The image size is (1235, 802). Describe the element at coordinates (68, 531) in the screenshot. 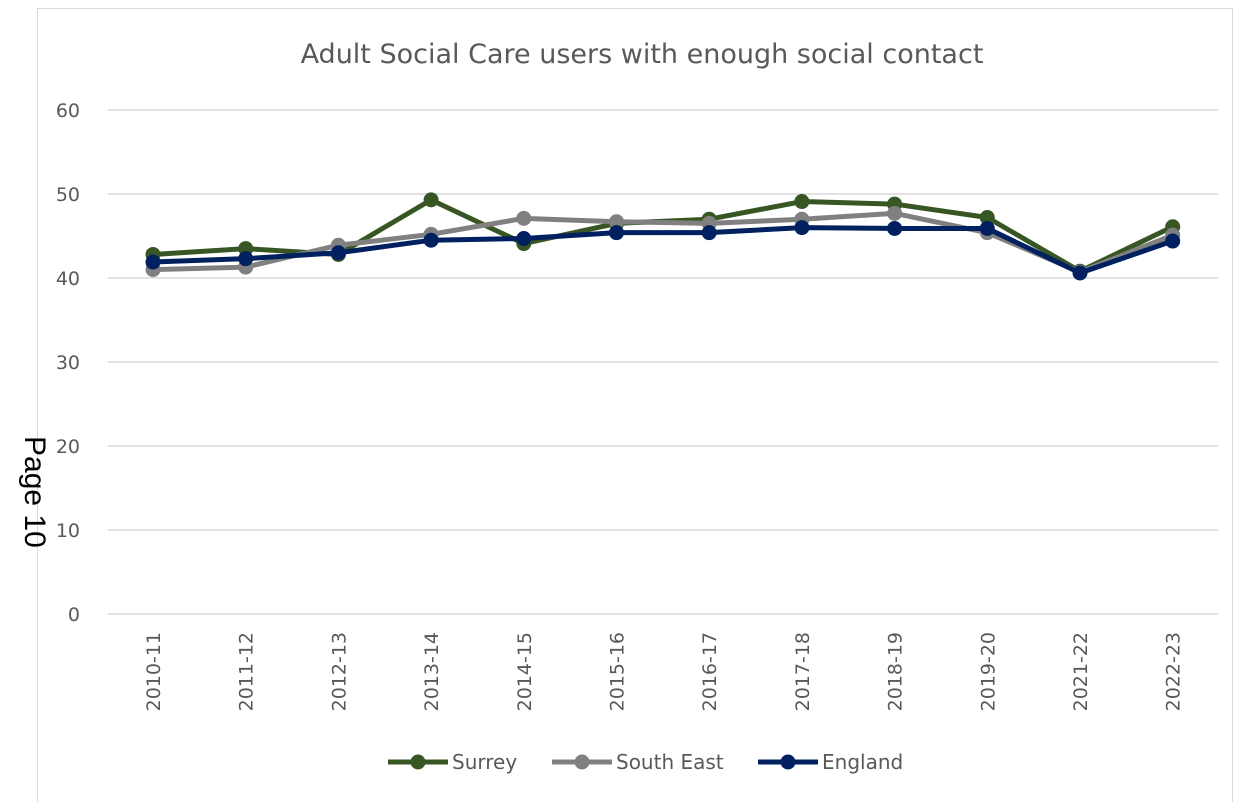

I see `y-tick-label: 10` at that location.